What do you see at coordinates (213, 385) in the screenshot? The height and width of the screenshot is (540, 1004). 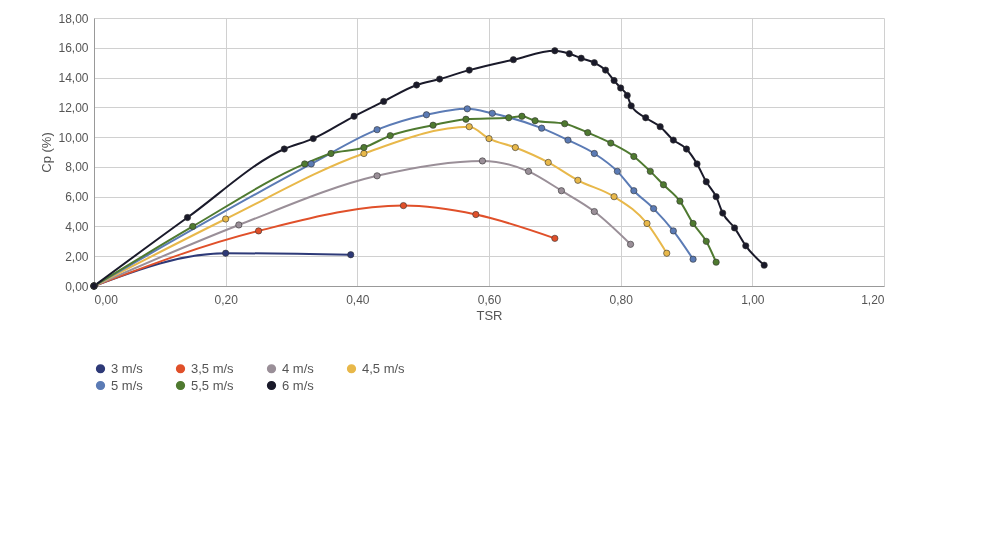 I see `legend-label: 5,5 m/s` at bounding box center [213, 385].